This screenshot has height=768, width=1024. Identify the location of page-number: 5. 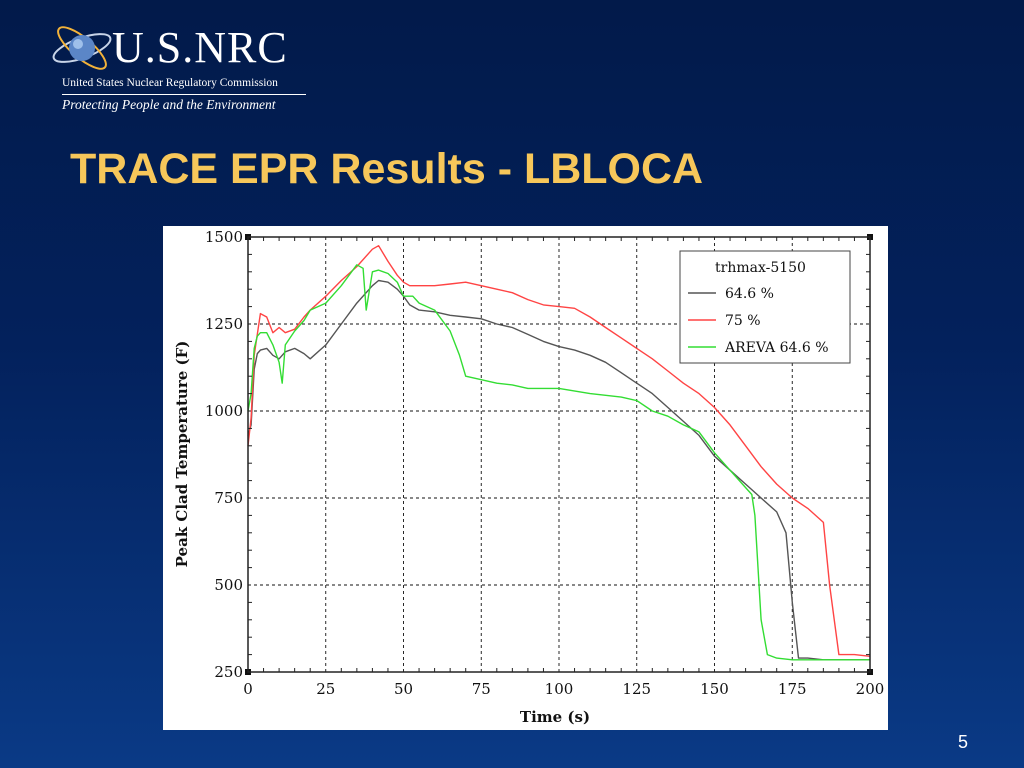
(962, 742).